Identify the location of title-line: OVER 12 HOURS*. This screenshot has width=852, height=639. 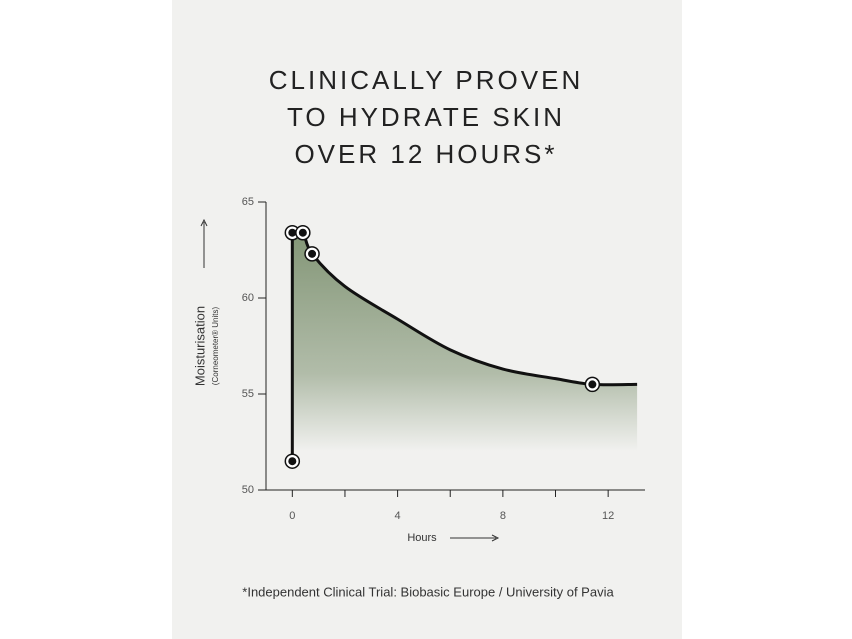
(425, 154).